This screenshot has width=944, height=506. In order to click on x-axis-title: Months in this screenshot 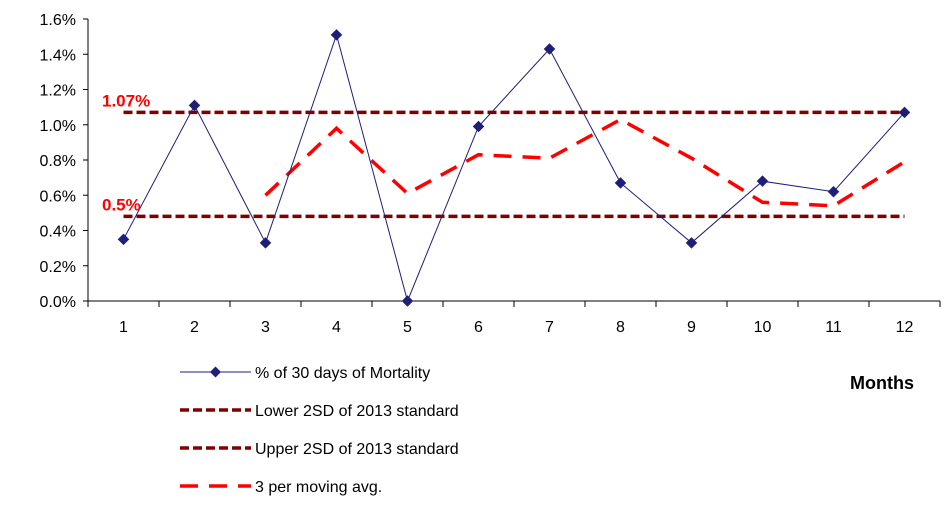, I will do `click(882, 383)`.